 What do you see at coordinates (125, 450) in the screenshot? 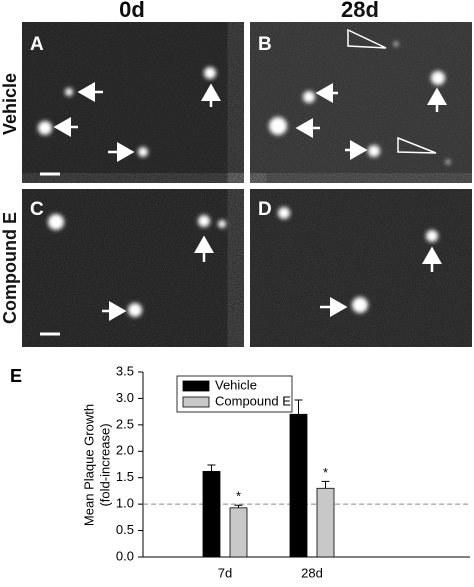
I see `y-tick-label: 2.0` at bounding box center [125, 450].